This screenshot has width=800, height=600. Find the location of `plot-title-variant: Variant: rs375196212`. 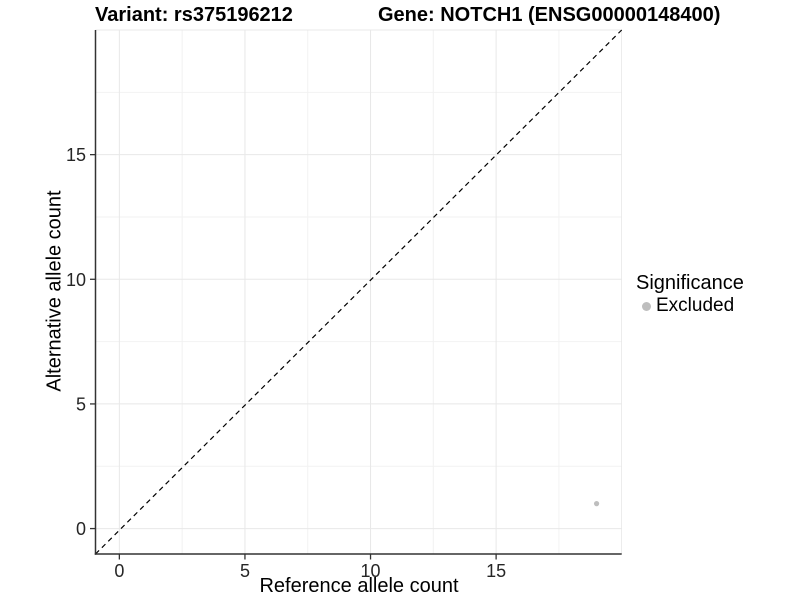

plot-title-variant: Variant: rs375196212 is located at coordinates (194, 15).